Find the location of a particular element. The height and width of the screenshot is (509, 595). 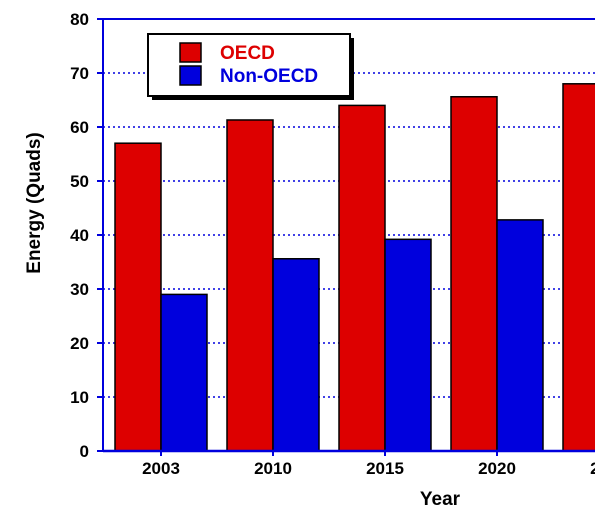

x-tick-label-2010: 2010 is located at coordinates (273, 468).